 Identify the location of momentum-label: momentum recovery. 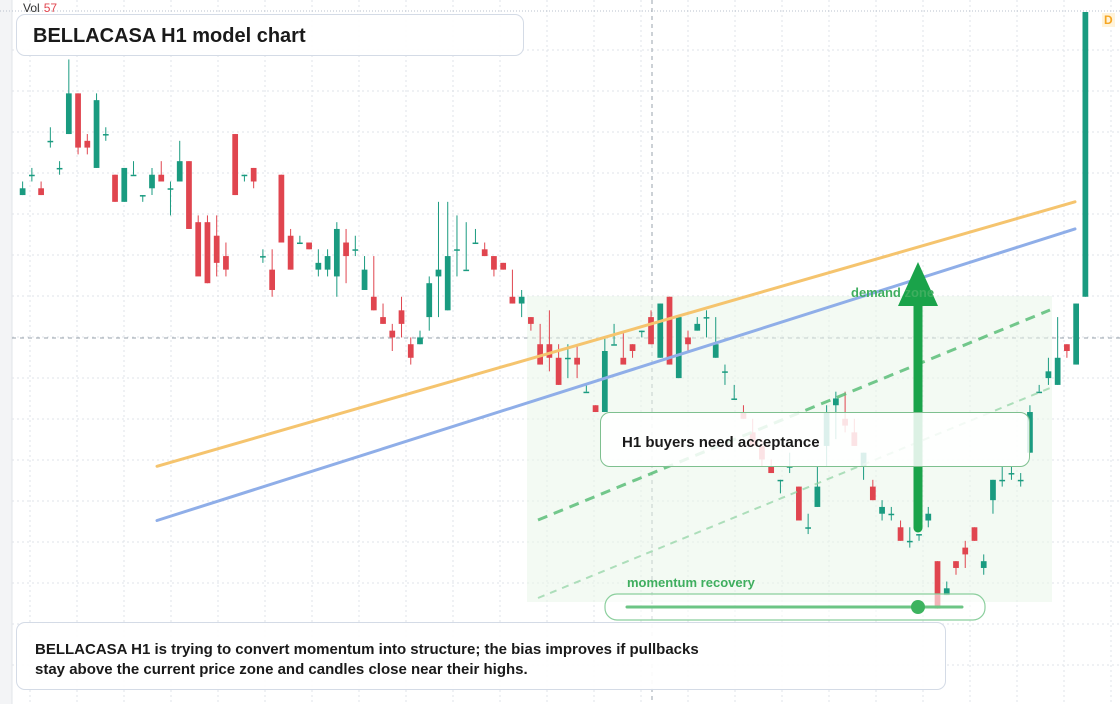
(691, 582).